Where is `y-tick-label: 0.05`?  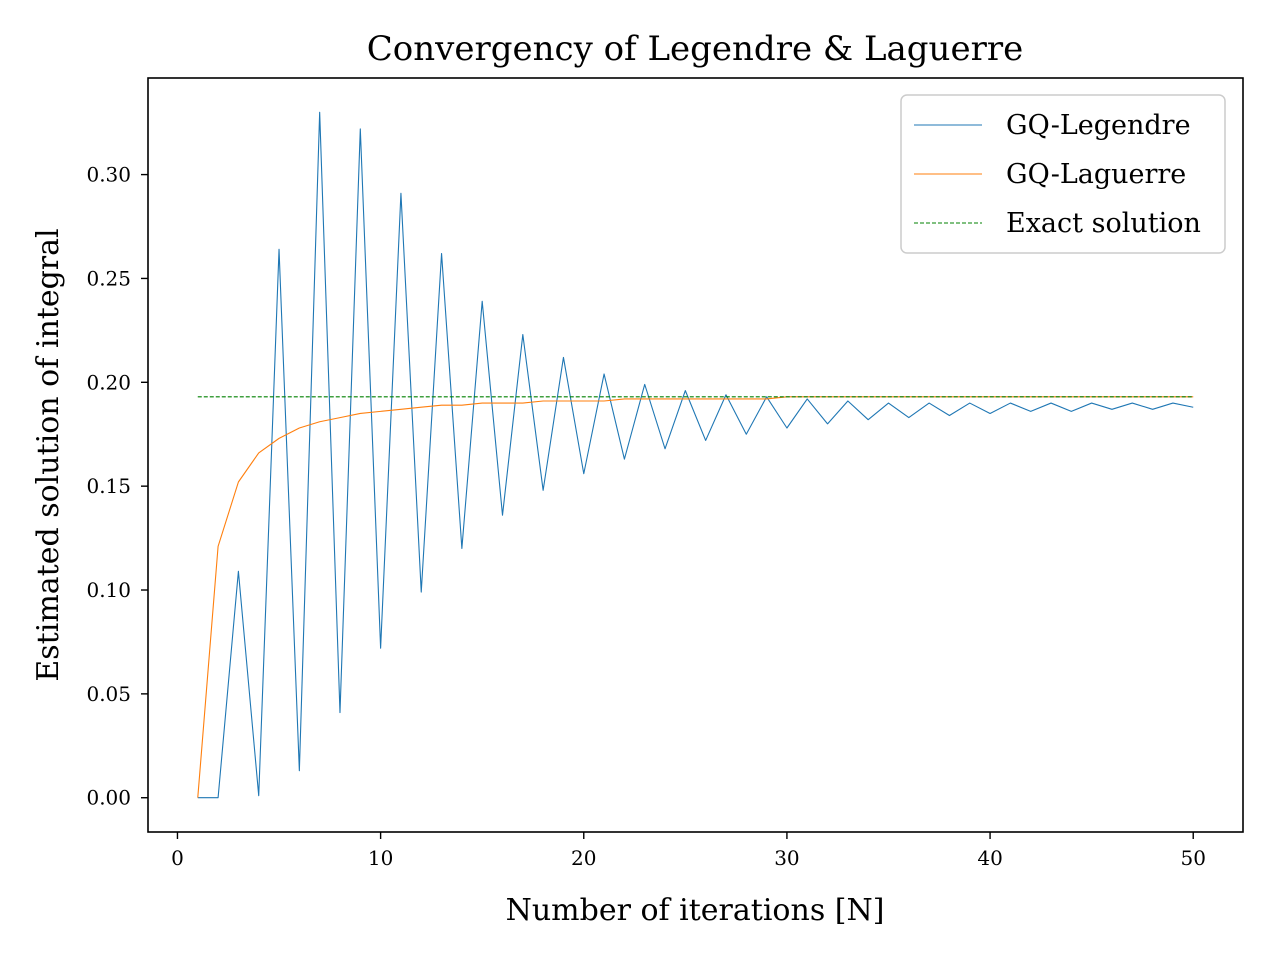
y-tick-label: 0.05 is located at coordinates (108, 694).